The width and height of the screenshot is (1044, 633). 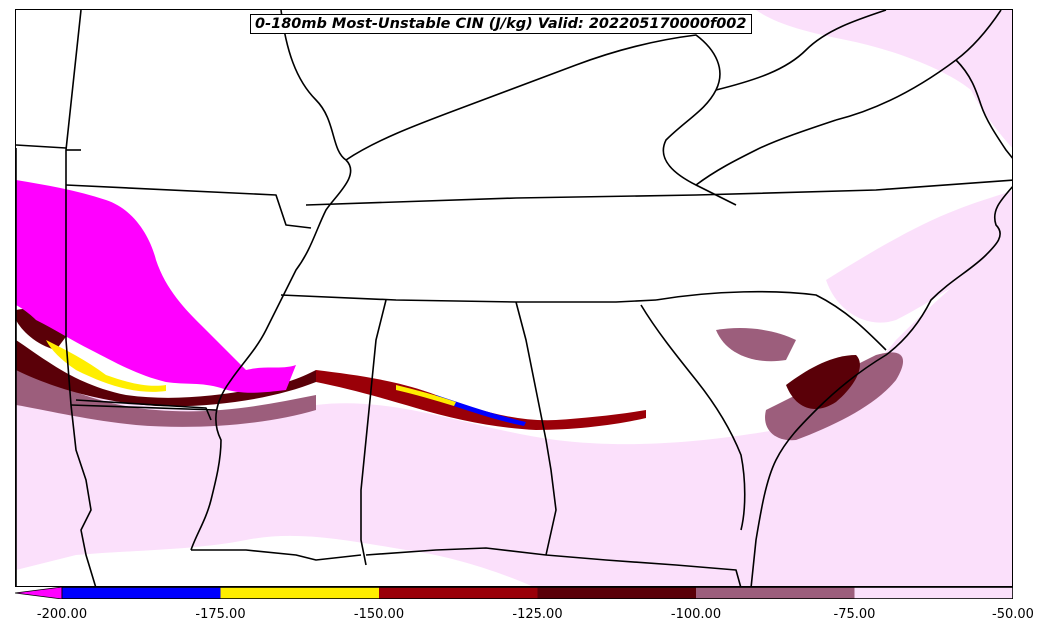 What do you see at coordinates (39, 593) in the screenshot?
I see `colorbar-under-extension` at bounding box center [39, 593].